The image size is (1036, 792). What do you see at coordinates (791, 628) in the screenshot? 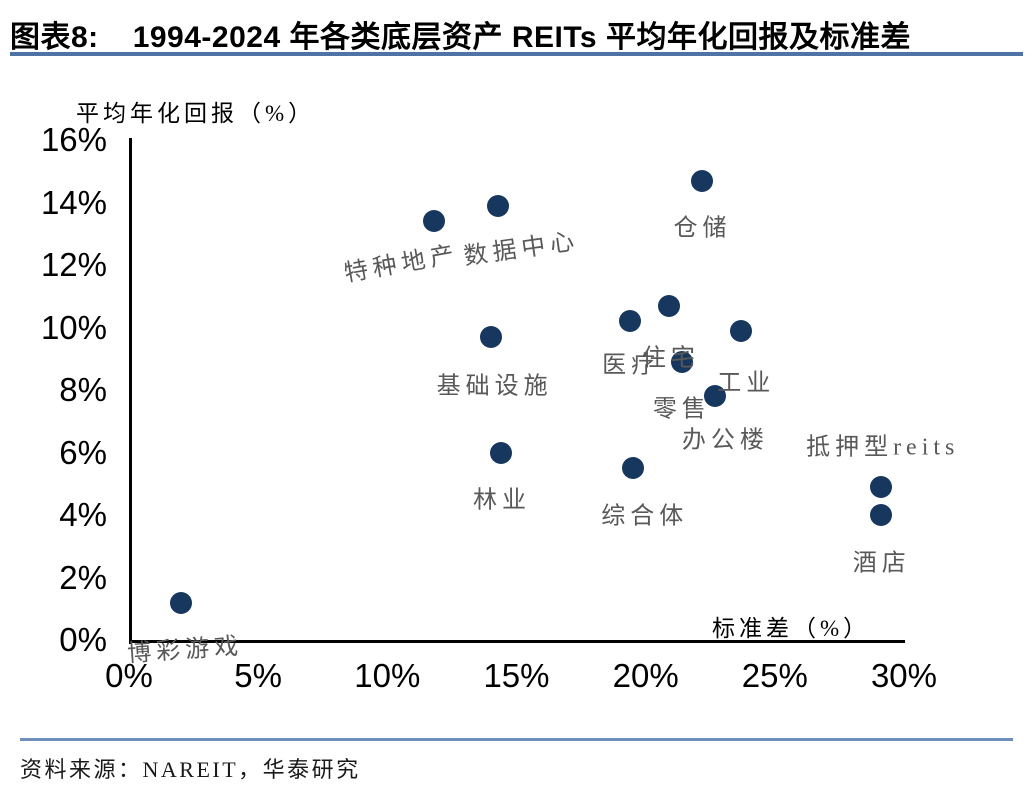
I see `x-axis-title: 标准差（%）` at bounding box center [791, 628].